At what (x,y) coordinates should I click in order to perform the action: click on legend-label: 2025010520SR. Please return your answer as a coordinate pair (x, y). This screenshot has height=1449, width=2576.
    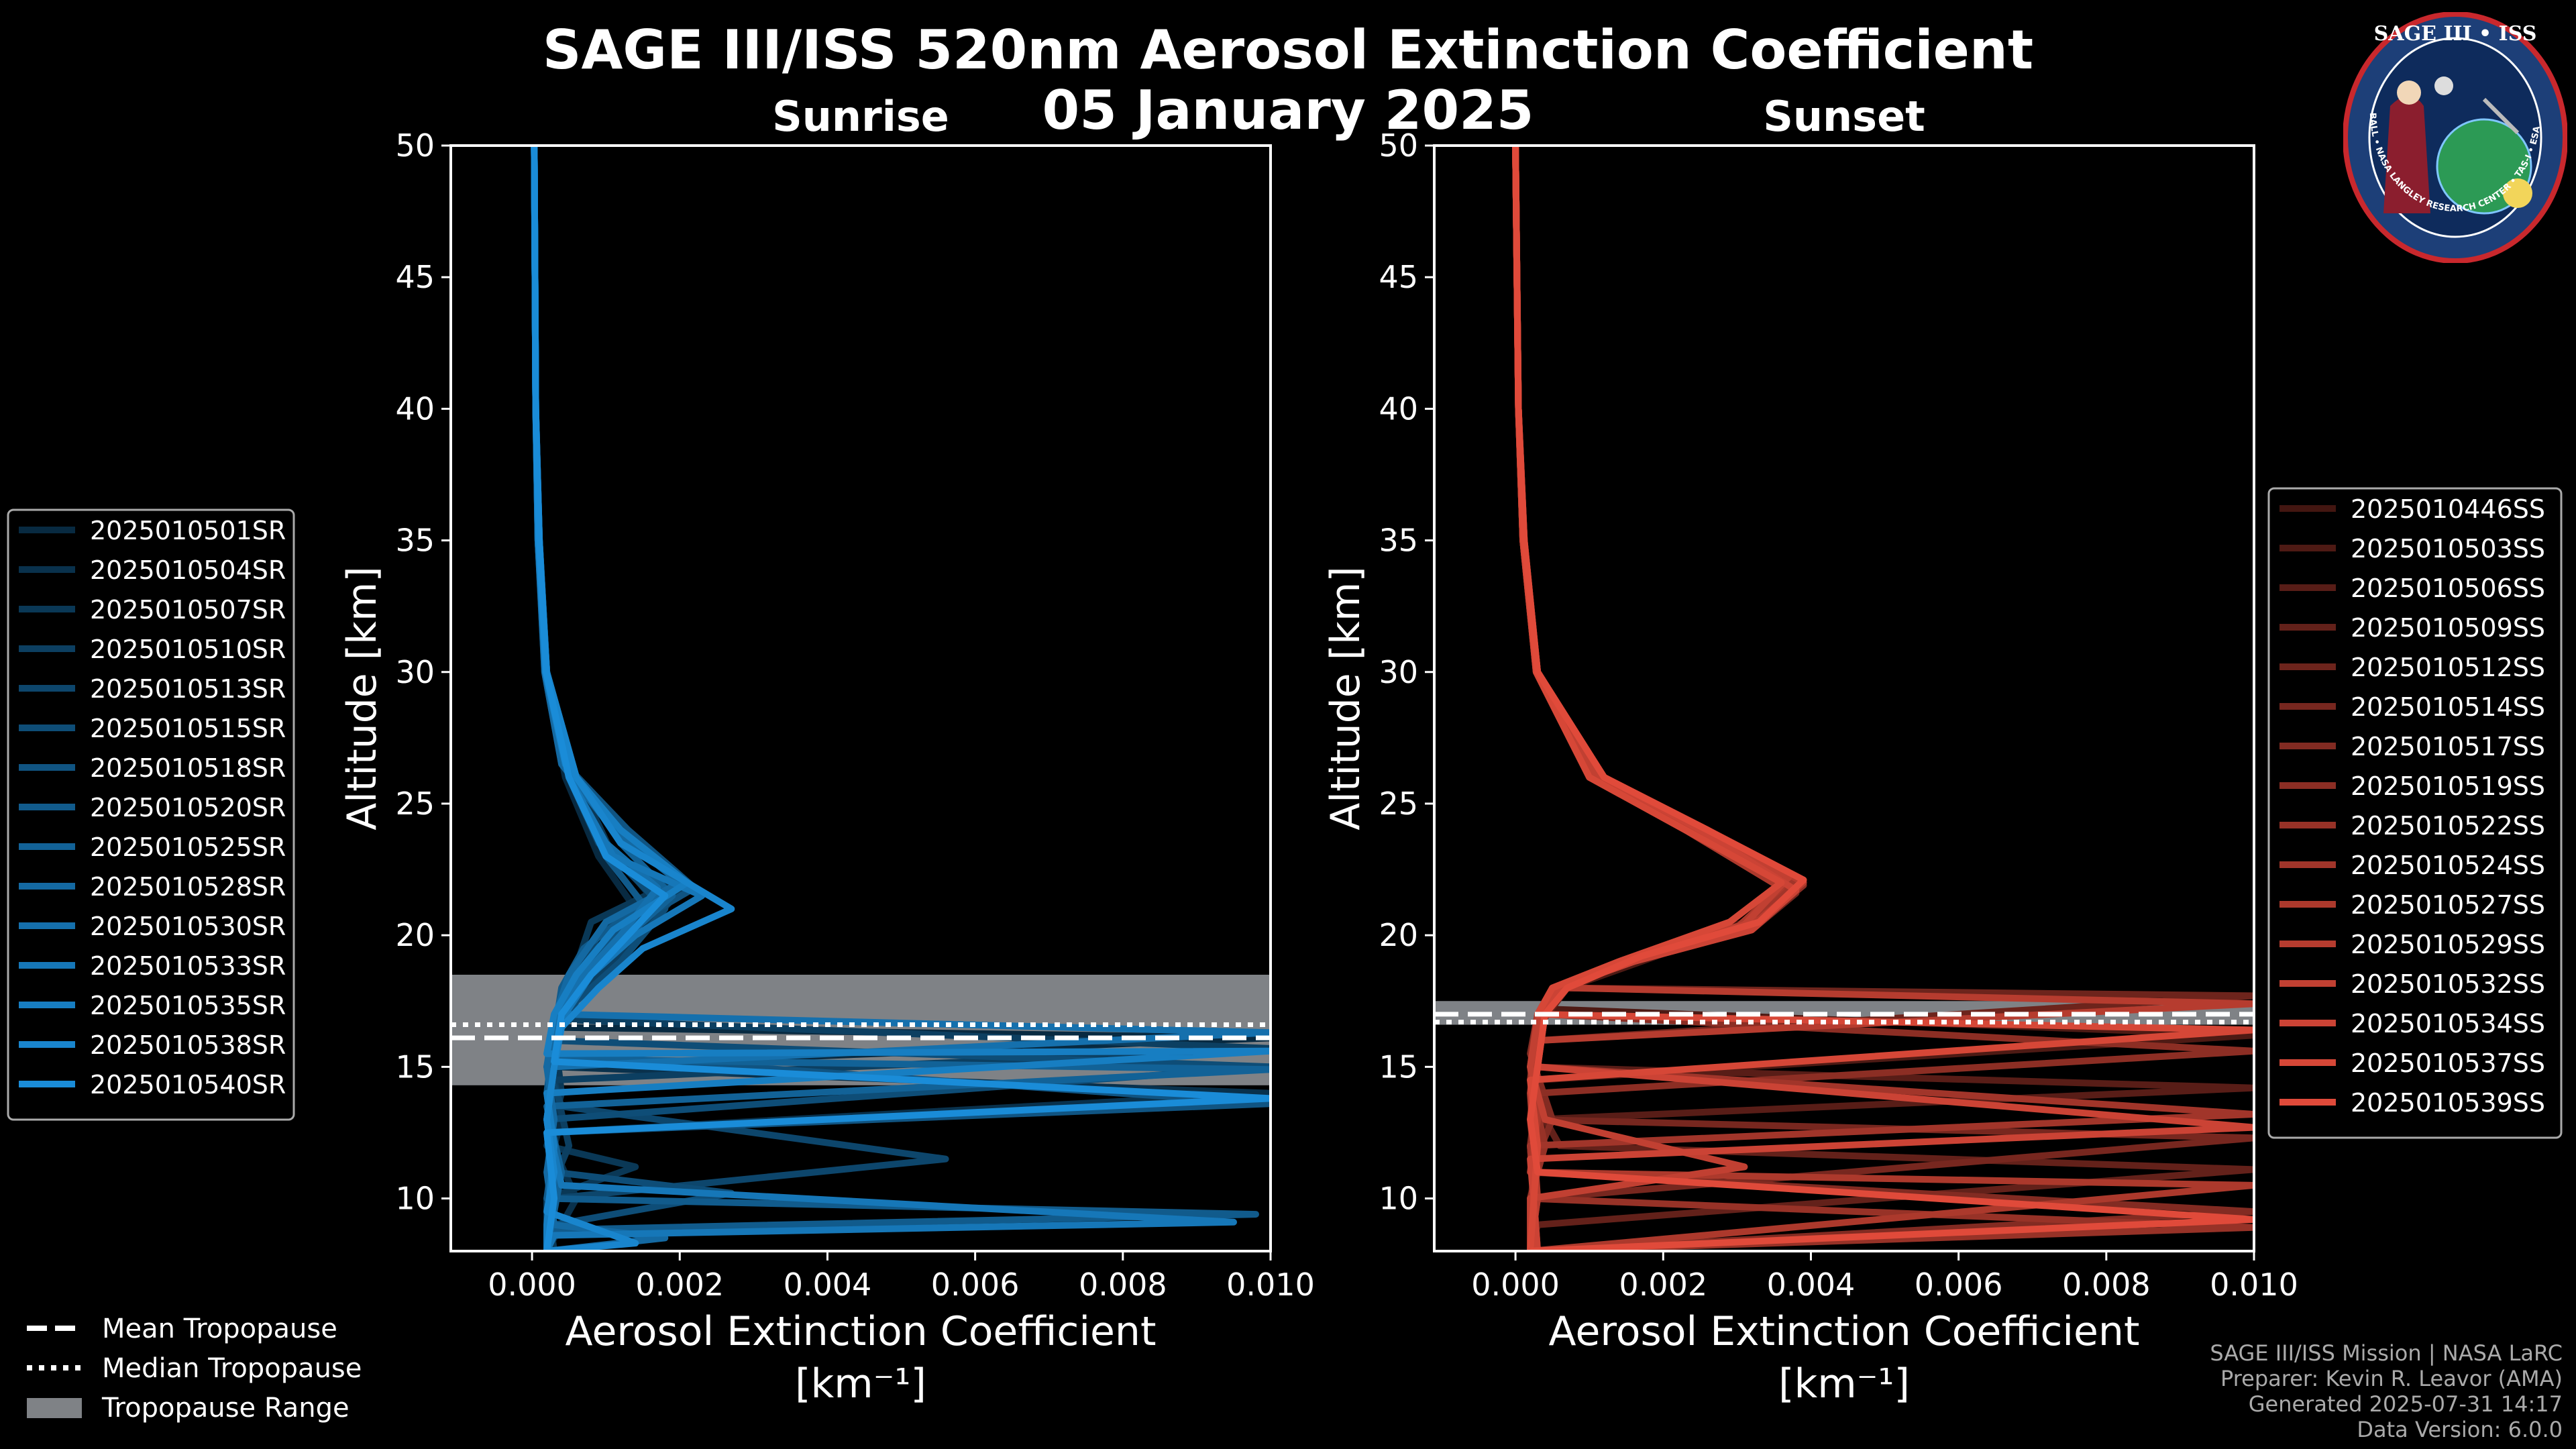
    Looking at the image, I should click on (188, 807).